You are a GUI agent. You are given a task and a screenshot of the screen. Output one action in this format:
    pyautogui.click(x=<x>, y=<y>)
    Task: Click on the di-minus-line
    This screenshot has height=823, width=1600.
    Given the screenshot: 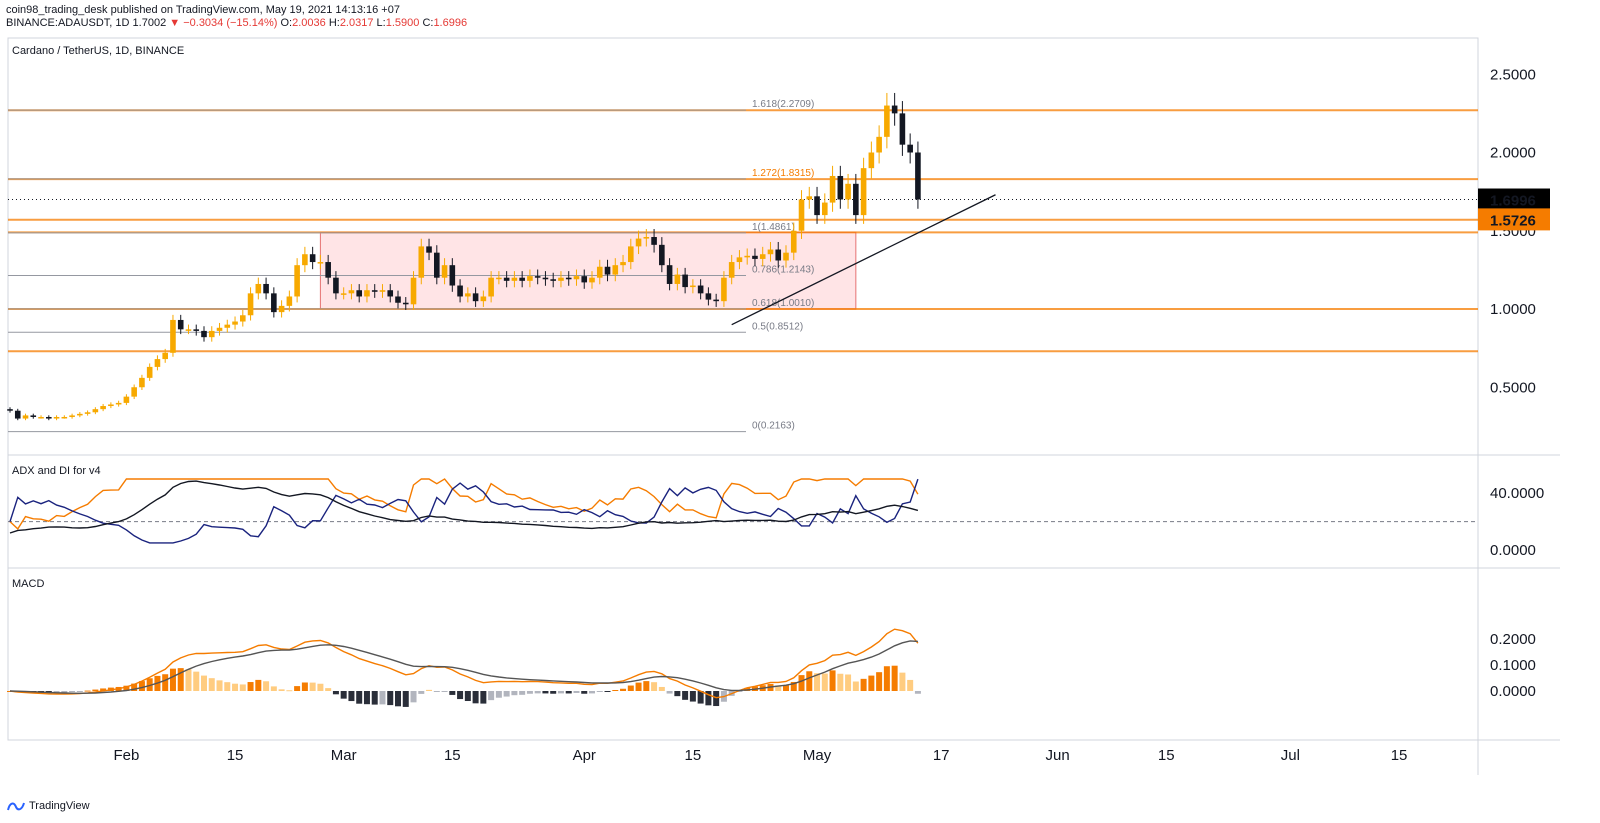 What is the action you would take?
    pyautogui.click(x=464, y=511)
    